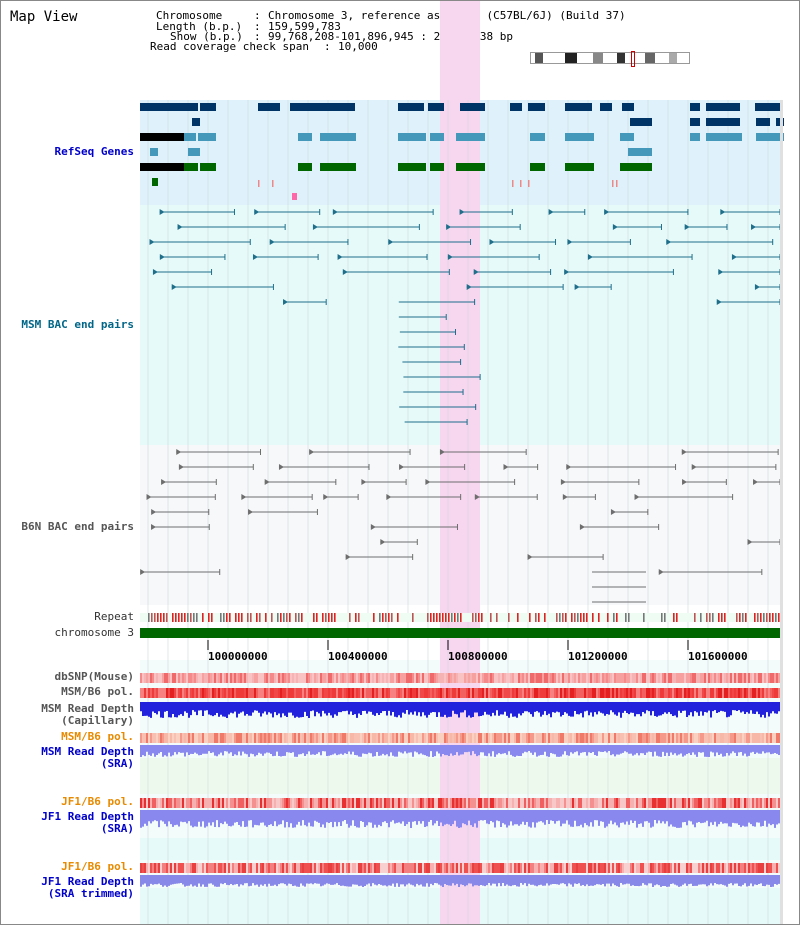 The width and height of the screenshot is (800, 925). Describe the element at coordinates (97, 736) in the screenshot. I see `track-label-msm-b6-pol-2: MSM/B6 pol.` at that location.